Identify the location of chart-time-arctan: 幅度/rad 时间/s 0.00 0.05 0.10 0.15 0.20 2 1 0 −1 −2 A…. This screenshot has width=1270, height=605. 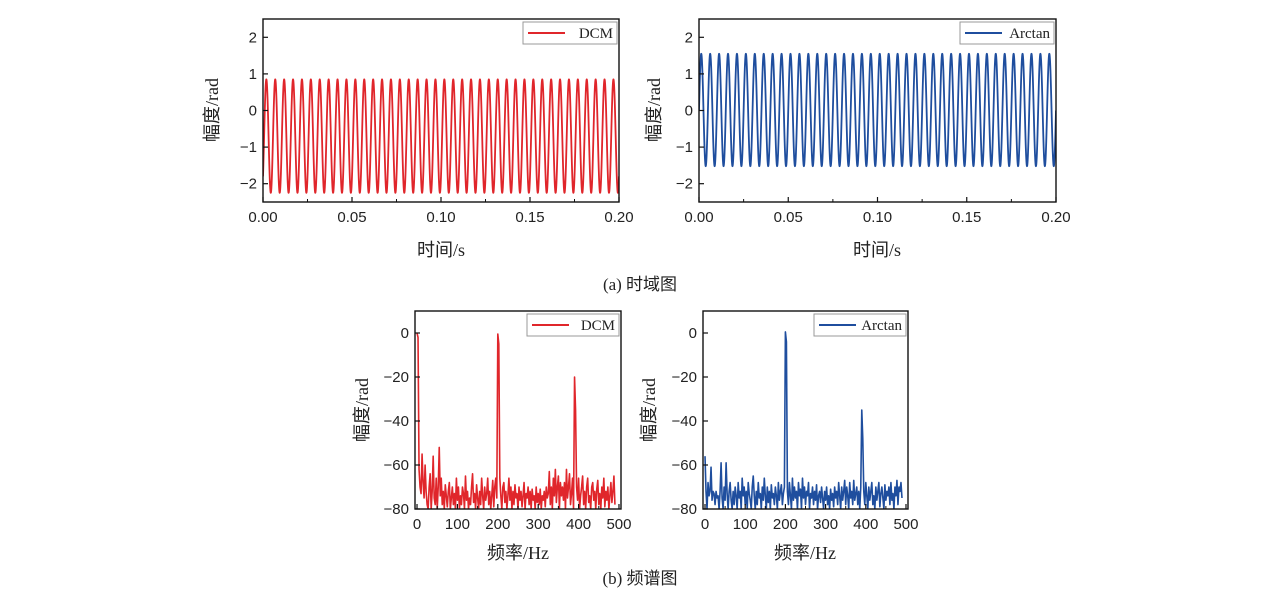
(857, 139).